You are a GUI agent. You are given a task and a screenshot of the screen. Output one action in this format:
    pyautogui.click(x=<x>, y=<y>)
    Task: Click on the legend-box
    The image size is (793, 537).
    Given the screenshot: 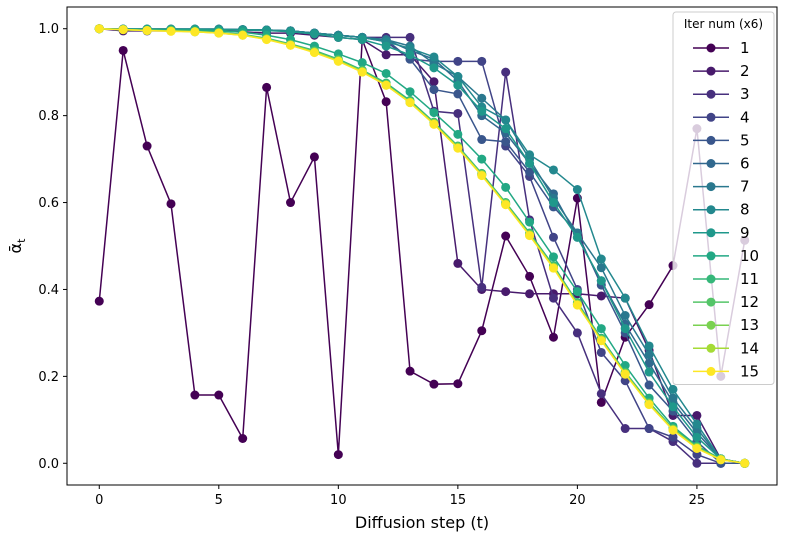 What is the action you would take?
    pyautogui.click(x=723, y=198)
    